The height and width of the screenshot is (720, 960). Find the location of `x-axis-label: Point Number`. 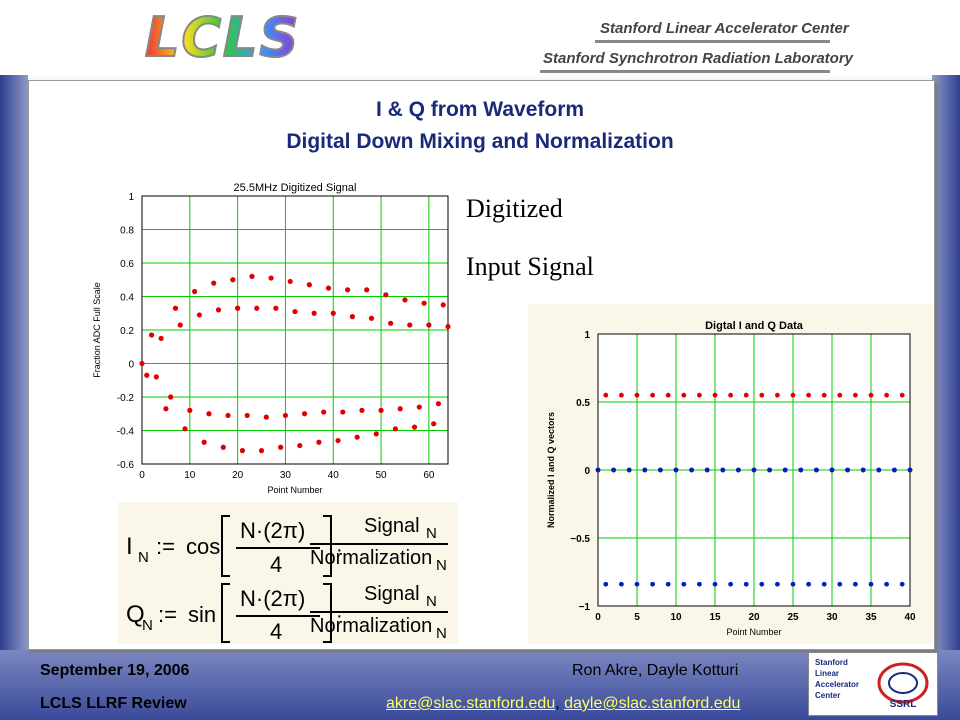

x-axis-label: Point Number is located at coordinates (294, 489).